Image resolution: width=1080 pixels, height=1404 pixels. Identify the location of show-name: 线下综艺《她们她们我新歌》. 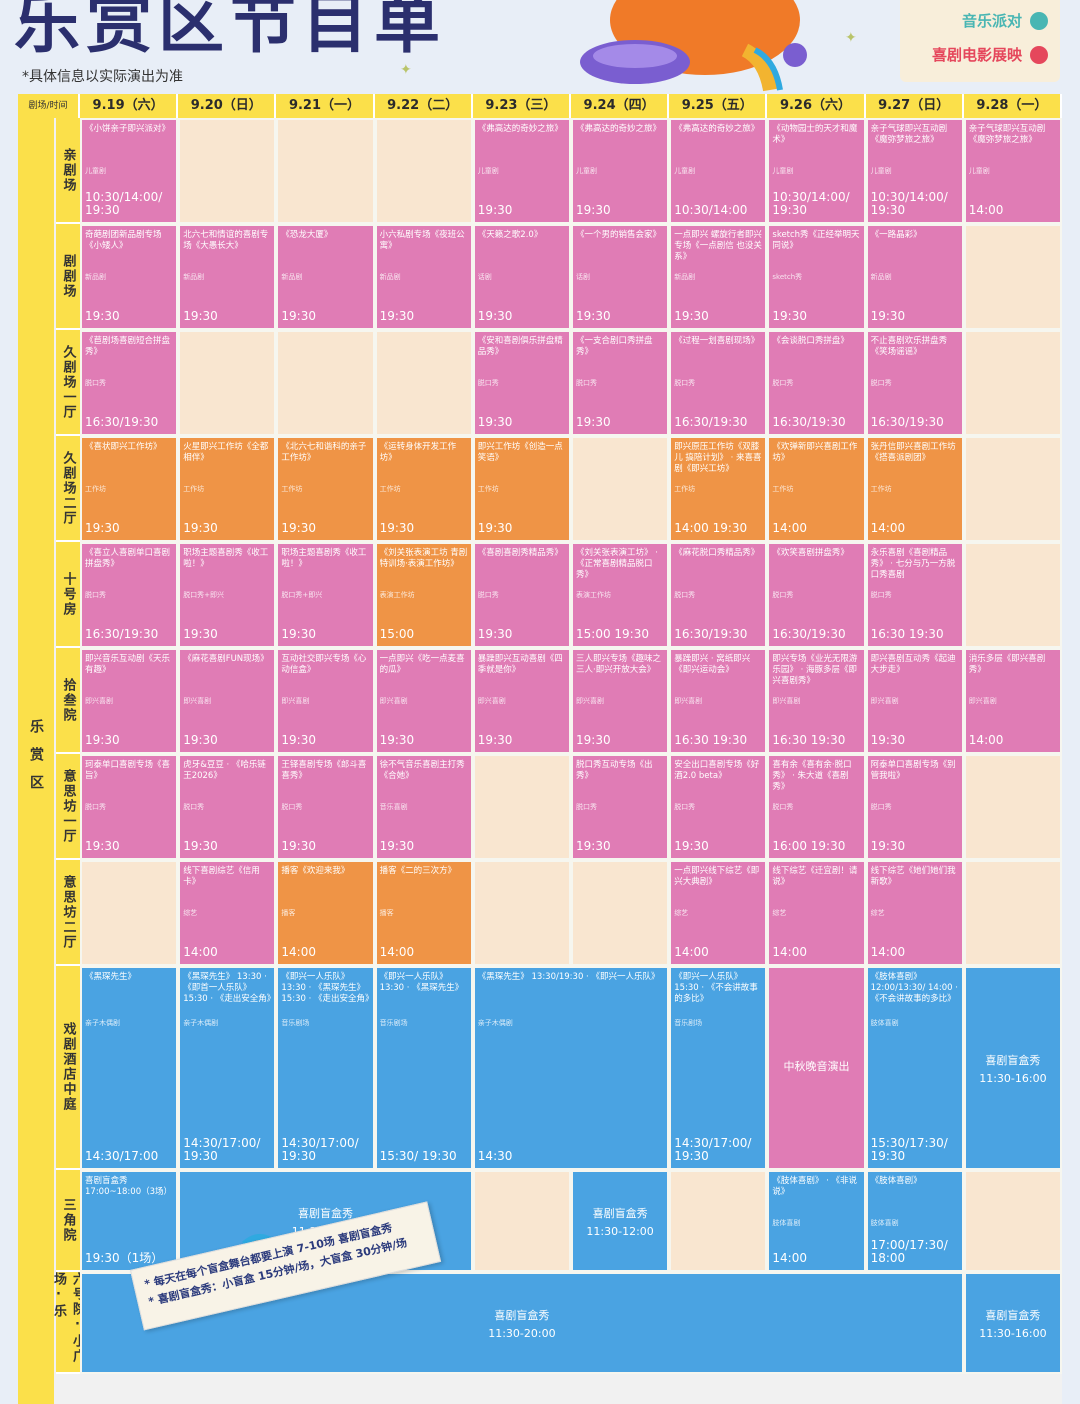
(913, 876).